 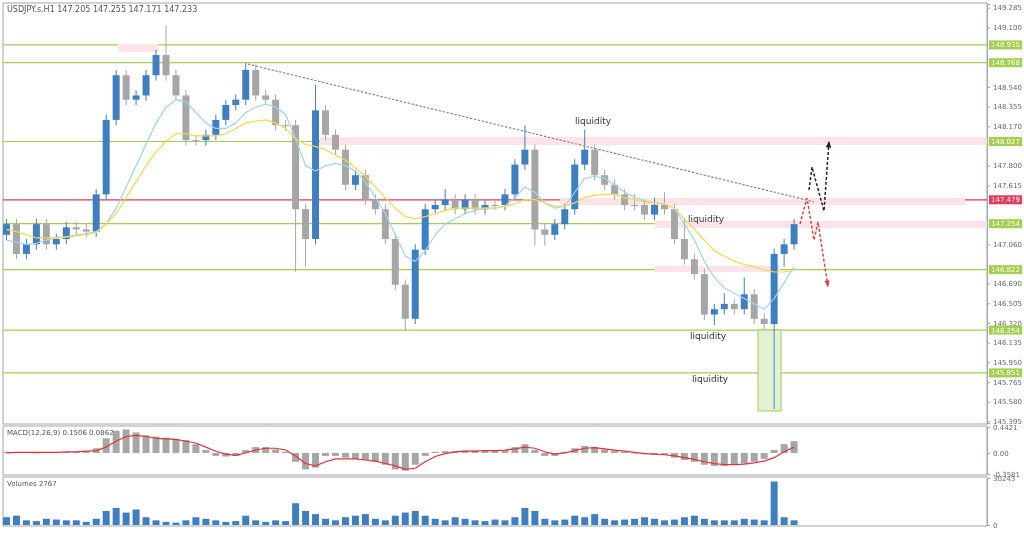 What do you see at coordinates (102, 9) in the screenshot?
I see `chart-title: USDJPY.s.H1 147.205 147.255 147.171 147.233` at bounding box center [102, 9].